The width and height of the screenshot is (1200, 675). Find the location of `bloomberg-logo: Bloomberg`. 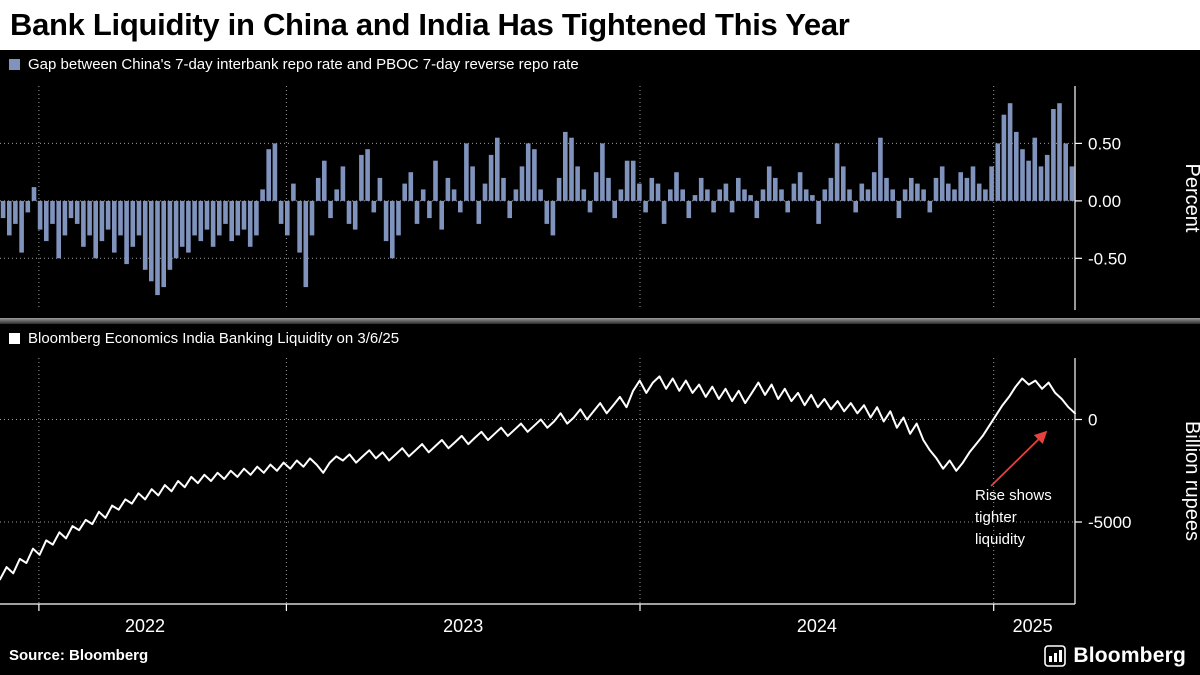

bloomberg-logo: Bloomberg is located at coordinates (1115, 656).